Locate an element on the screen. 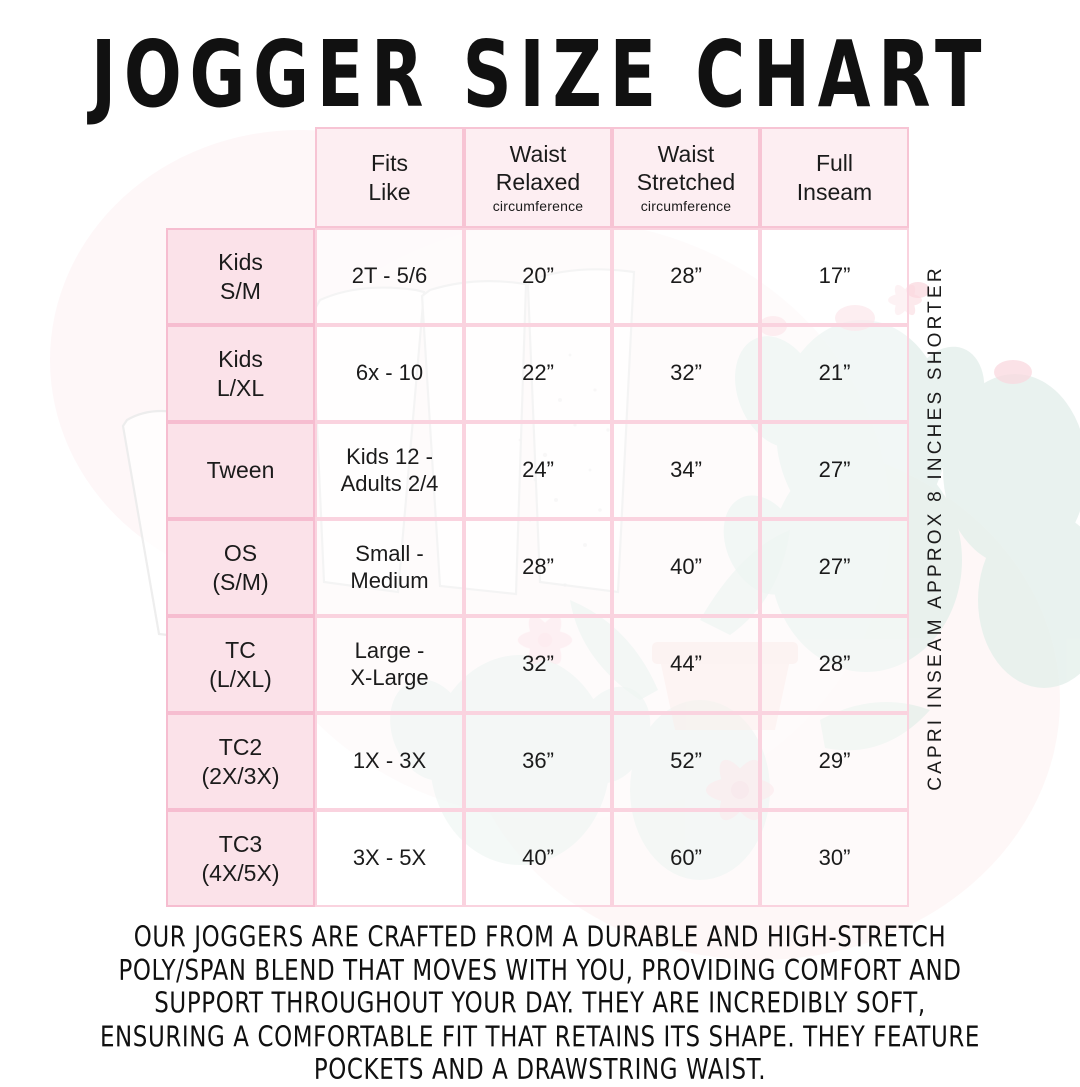  fits-like-line1: 6x - 10 is located at coordinates (389, 373).